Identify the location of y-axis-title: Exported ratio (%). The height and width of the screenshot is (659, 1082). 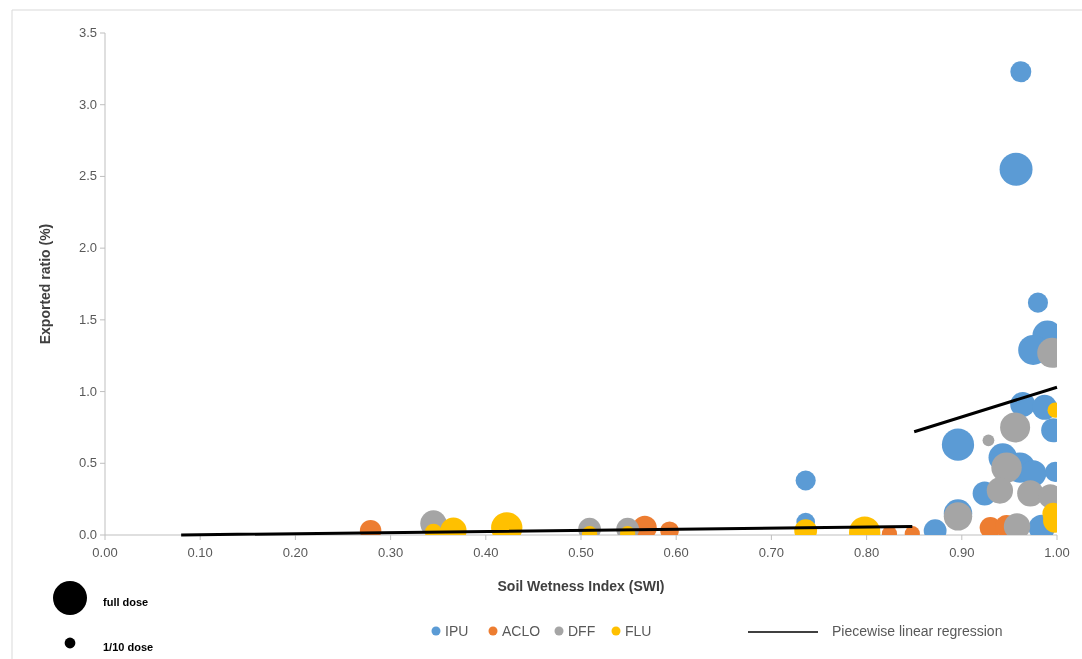
(45, 284).